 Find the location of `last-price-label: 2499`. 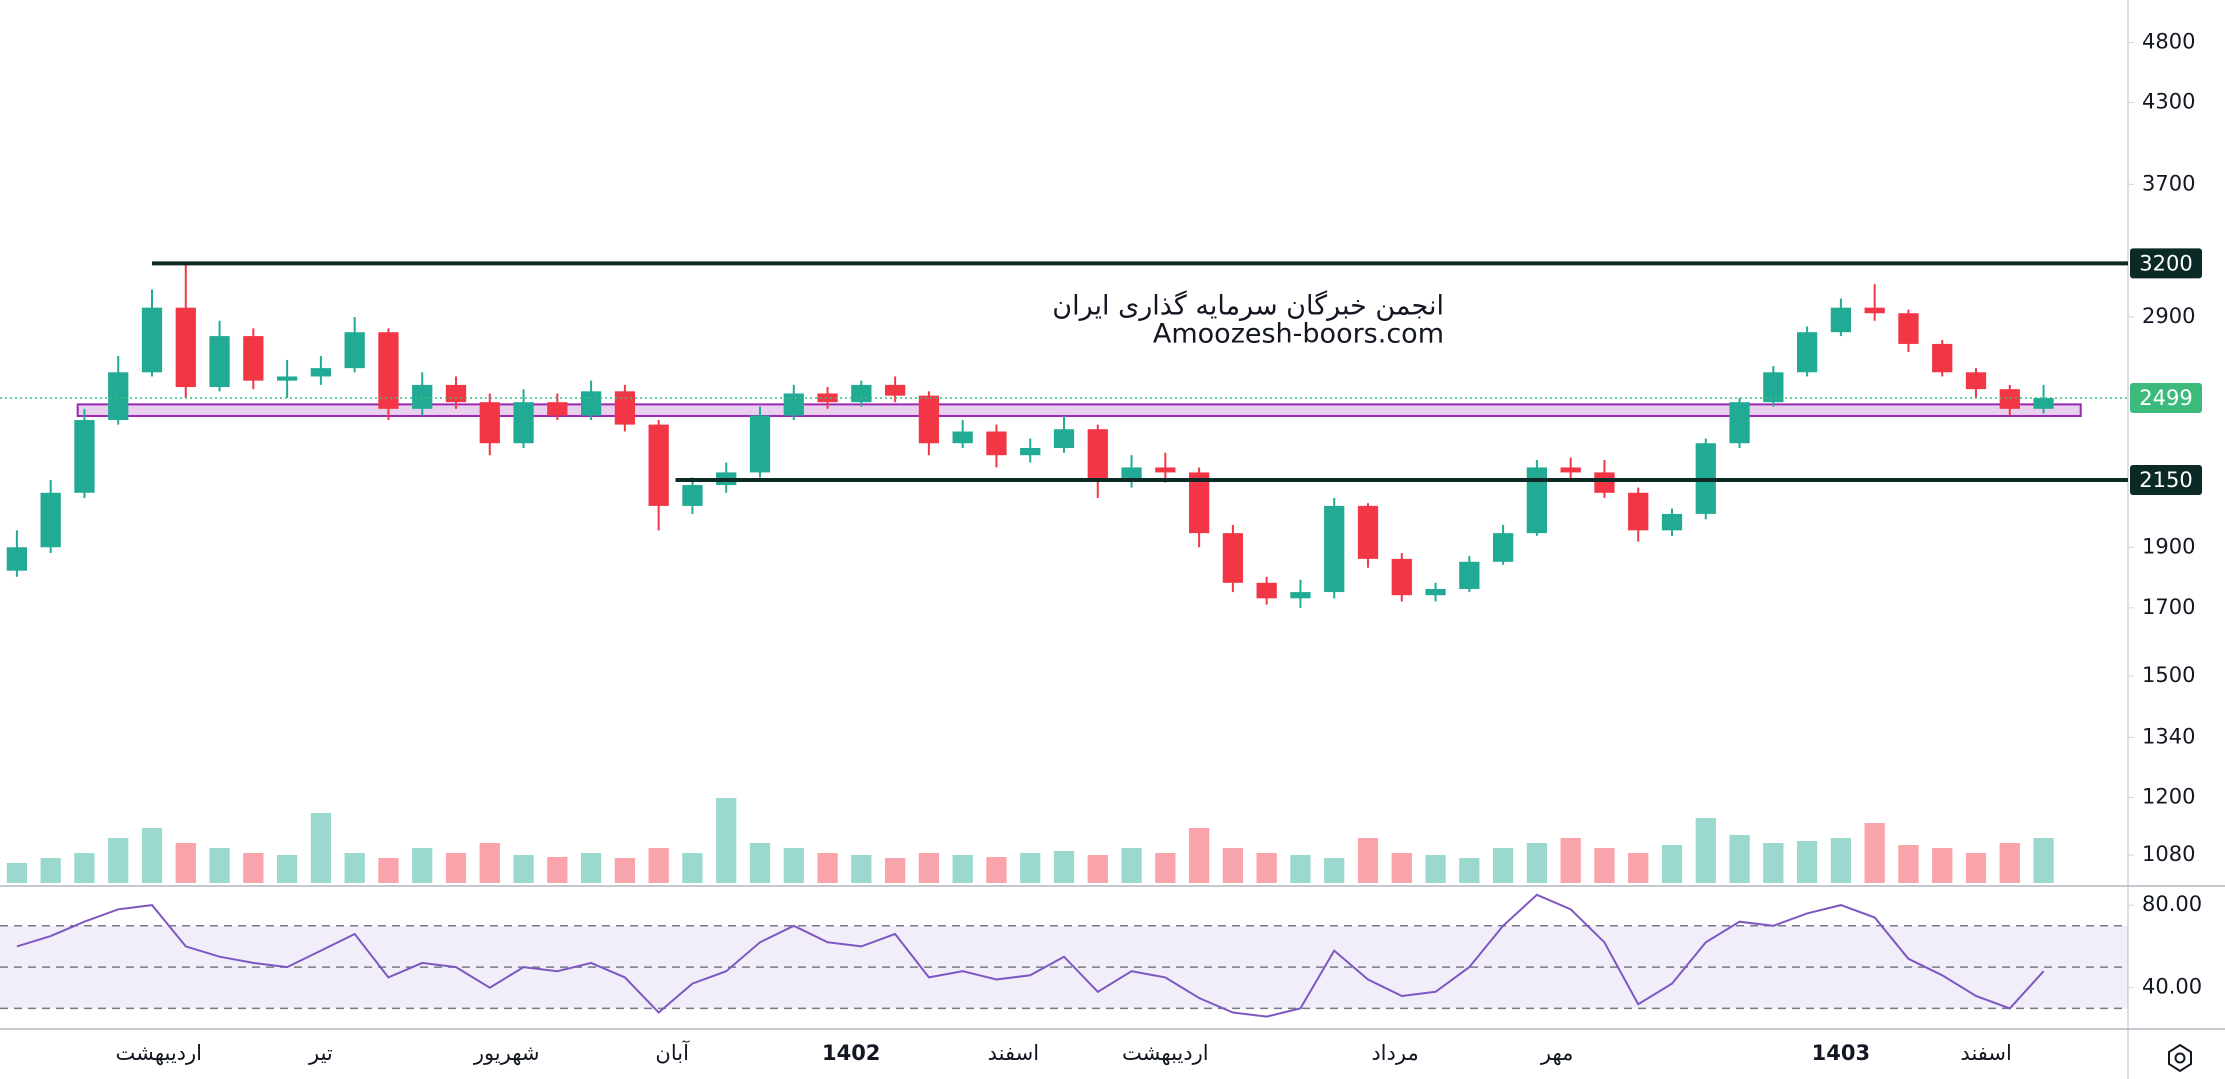

last-price-label: 2499 is located at coordinates (2165, 398).